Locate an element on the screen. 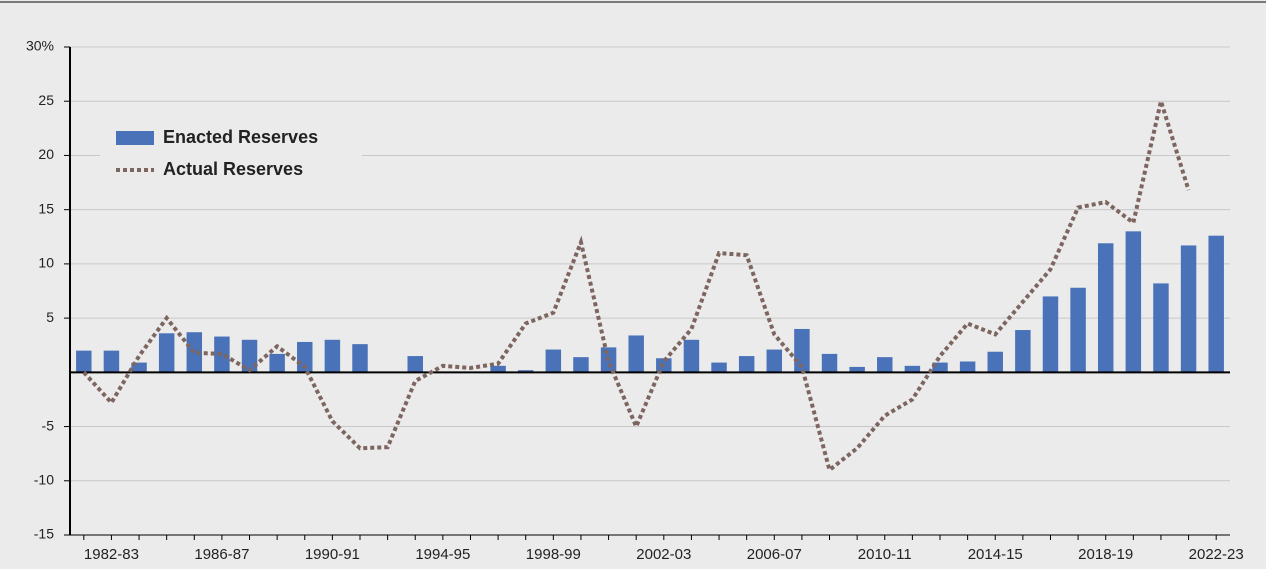 The image size is (1266, 569). y-tick-label: -15 is located at coordinates (44, 534).